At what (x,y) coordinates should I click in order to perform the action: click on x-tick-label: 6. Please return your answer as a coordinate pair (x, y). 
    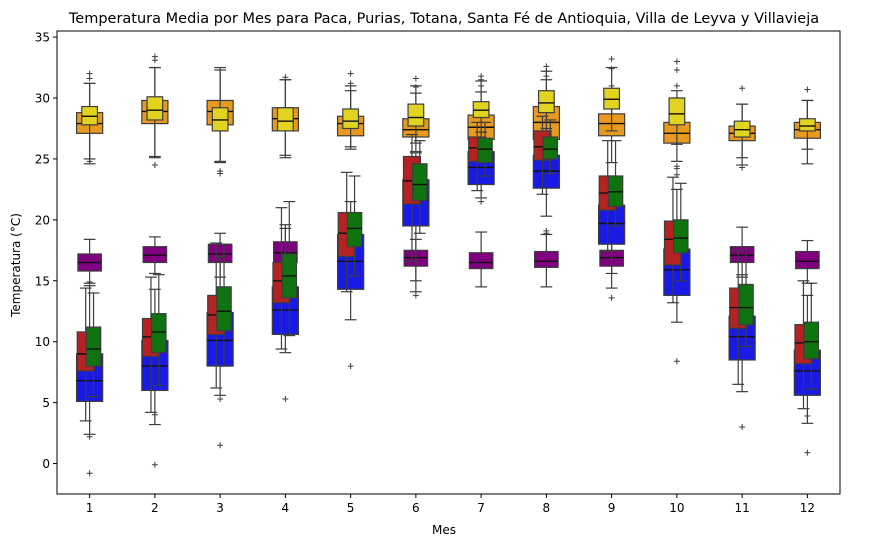
    Looking at the image, I should click on (416, 508).